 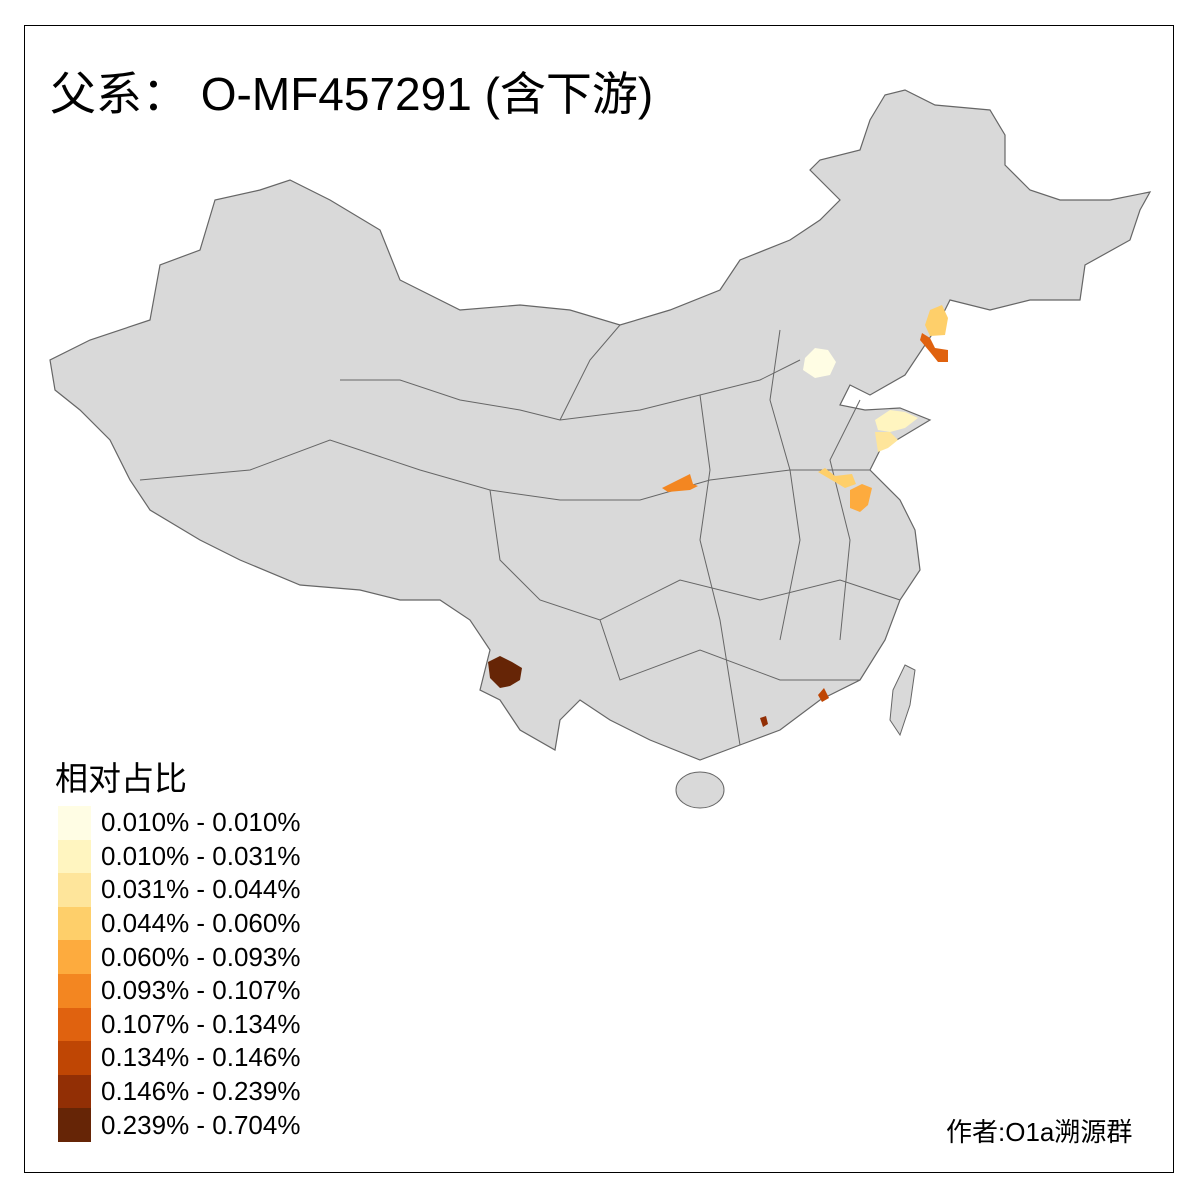 What do you see at coordinates (201, 822) in the screenshot?
I see `legend-label: 0.010% - 0.010%` at bounding box center [201, 822].